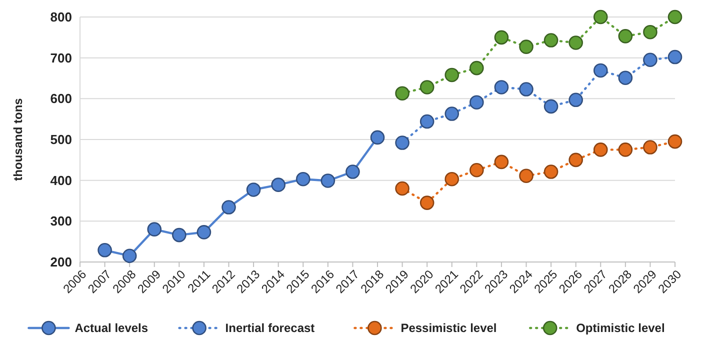 The width and height of the screenshot is (708, 346). I want to click on y-tick-label: 500, so click(61, 140).